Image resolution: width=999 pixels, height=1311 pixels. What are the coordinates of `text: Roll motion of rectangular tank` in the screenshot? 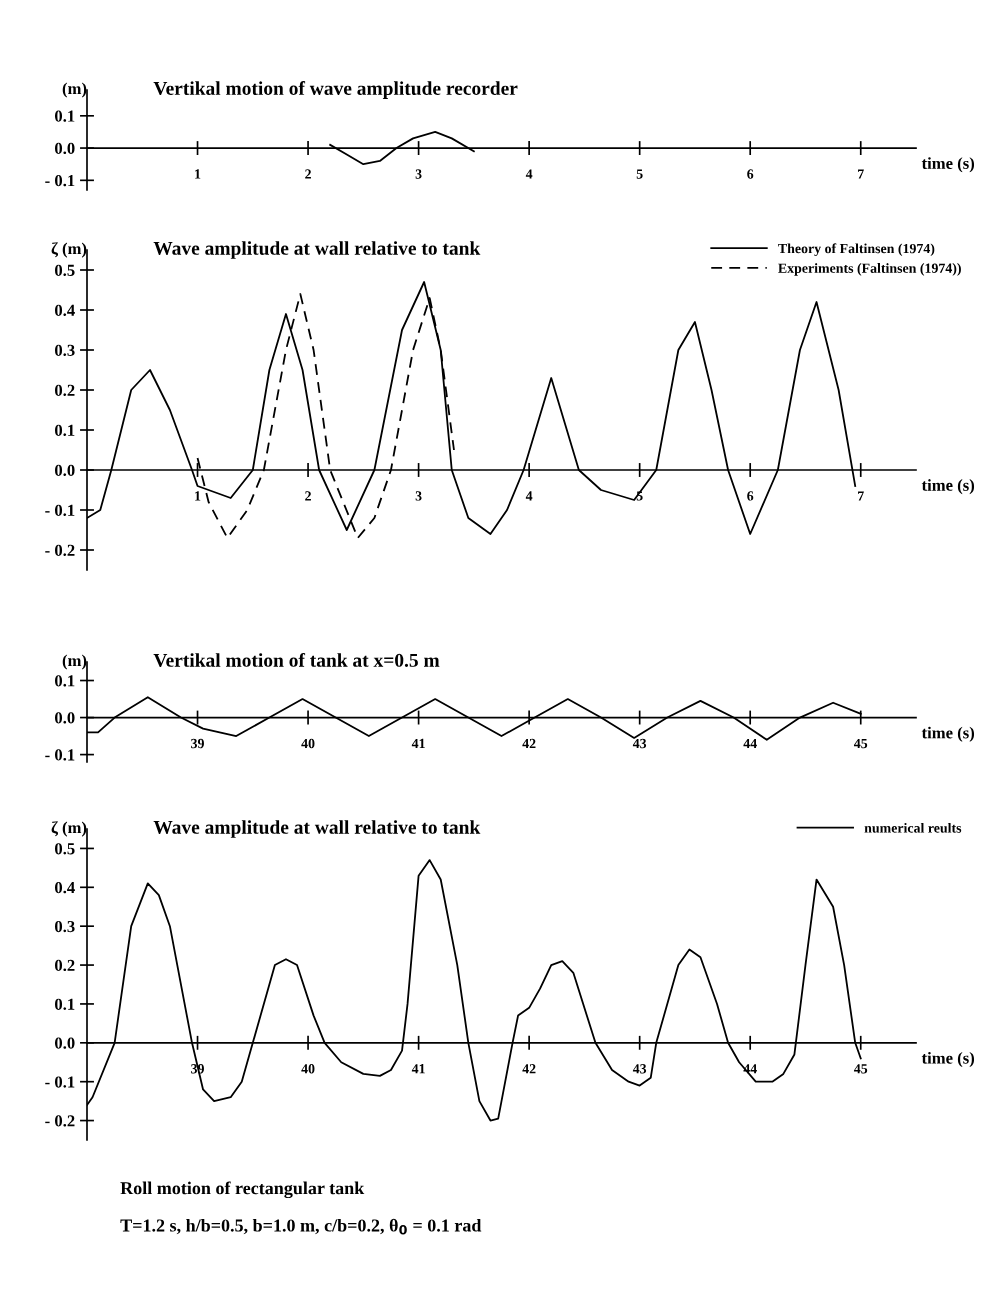 It's located at (242, 1190).